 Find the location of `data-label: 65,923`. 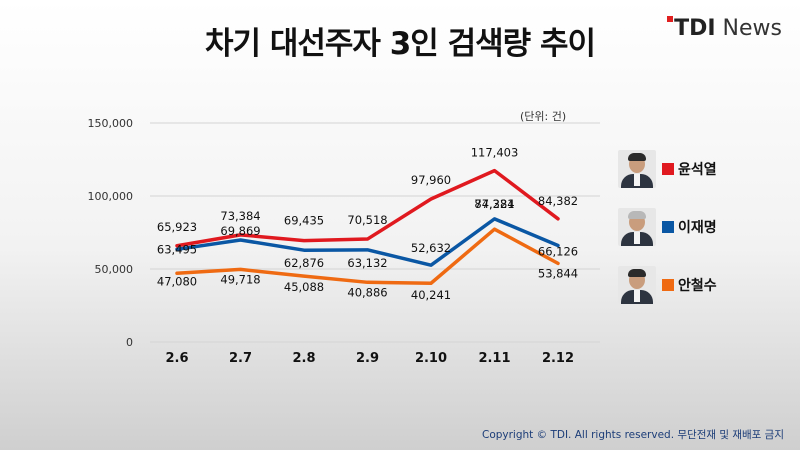

data-label: 65,923 is located at coordinates (177, 227).